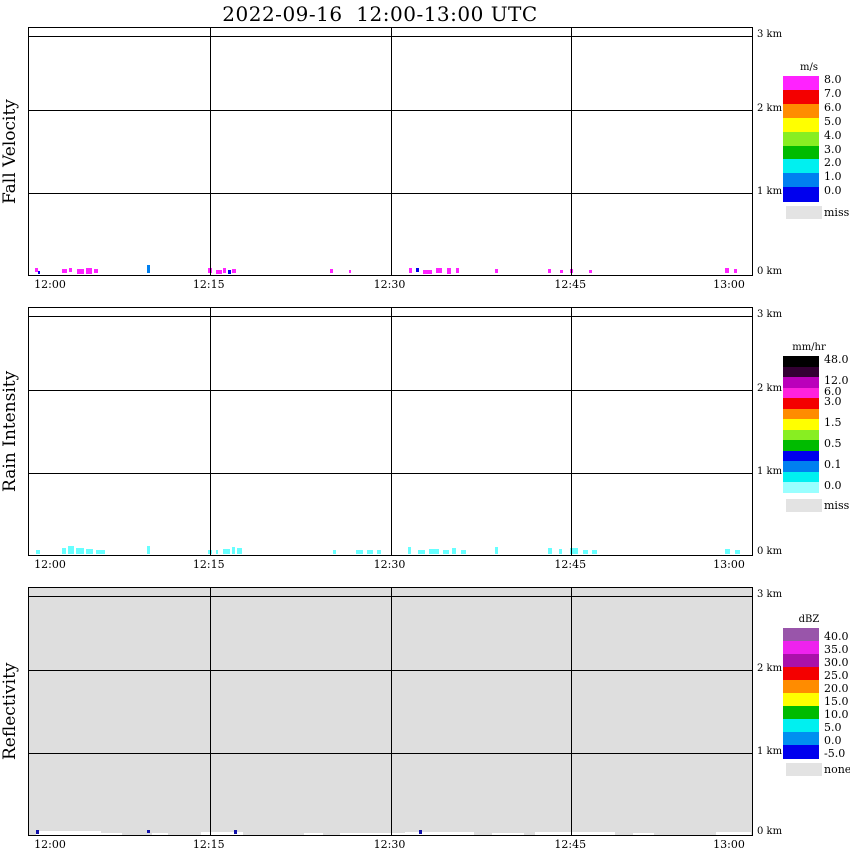 This screenshot has height=868, width=850. I want to click on colorbar-missing-label-reflectivity: none, so click(837, 769).